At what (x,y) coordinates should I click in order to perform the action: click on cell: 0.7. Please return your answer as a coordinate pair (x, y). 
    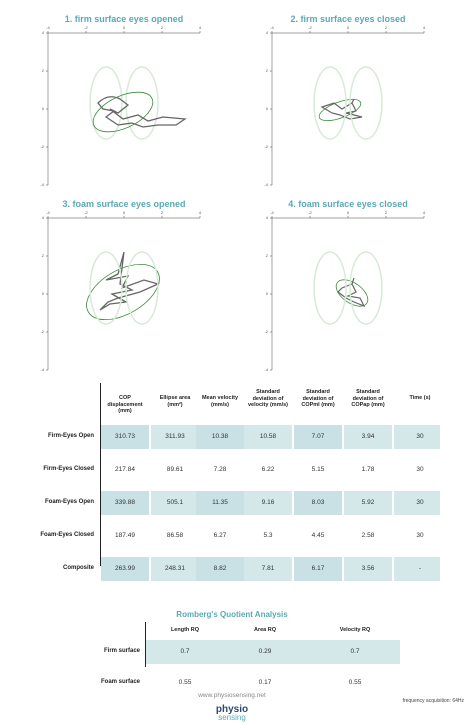
    Looking at the image, I should click on (355, 651).